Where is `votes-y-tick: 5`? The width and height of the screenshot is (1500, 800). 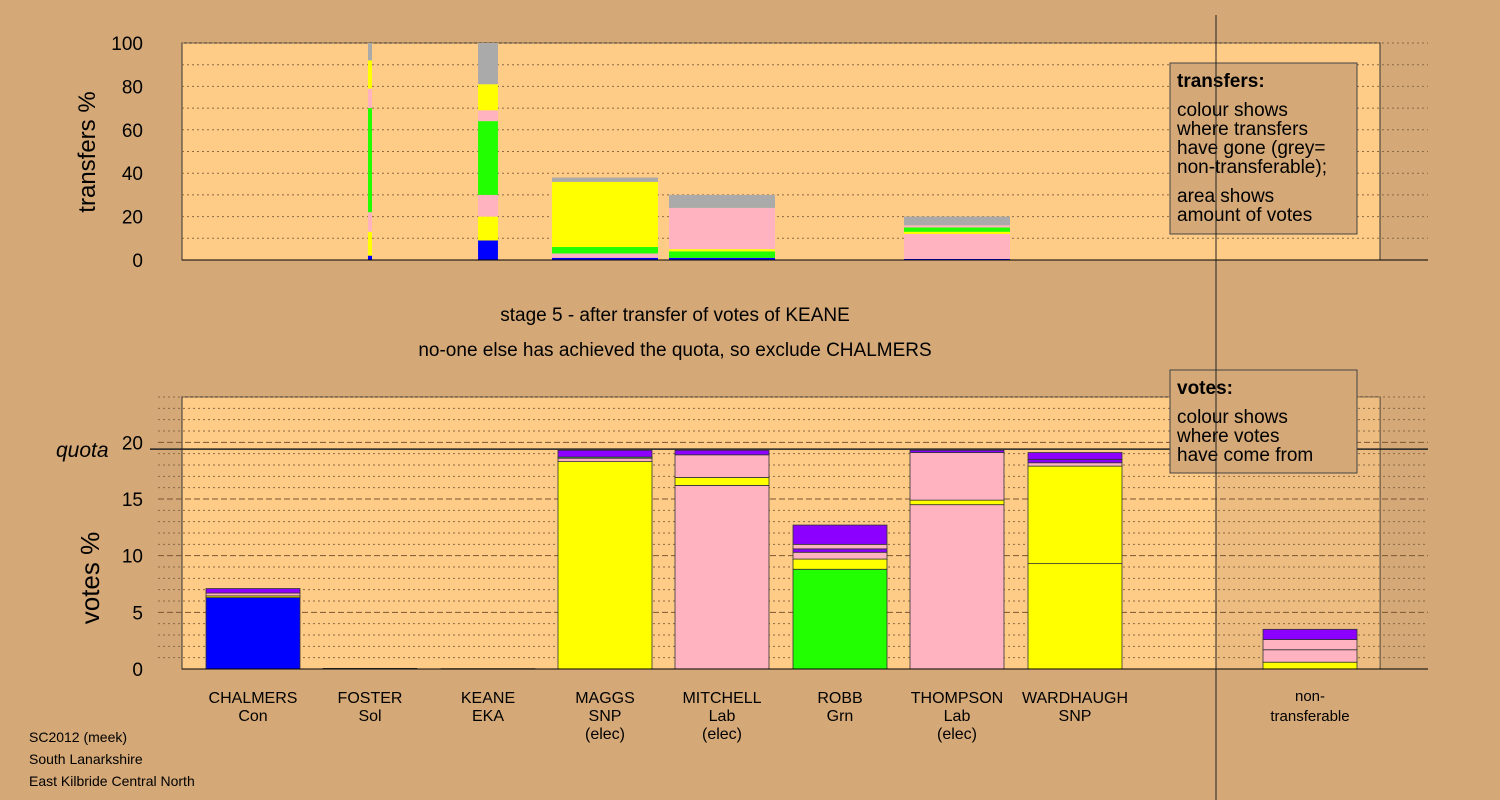 votes-y-tick: 5 is located at coordinates (137, 613).